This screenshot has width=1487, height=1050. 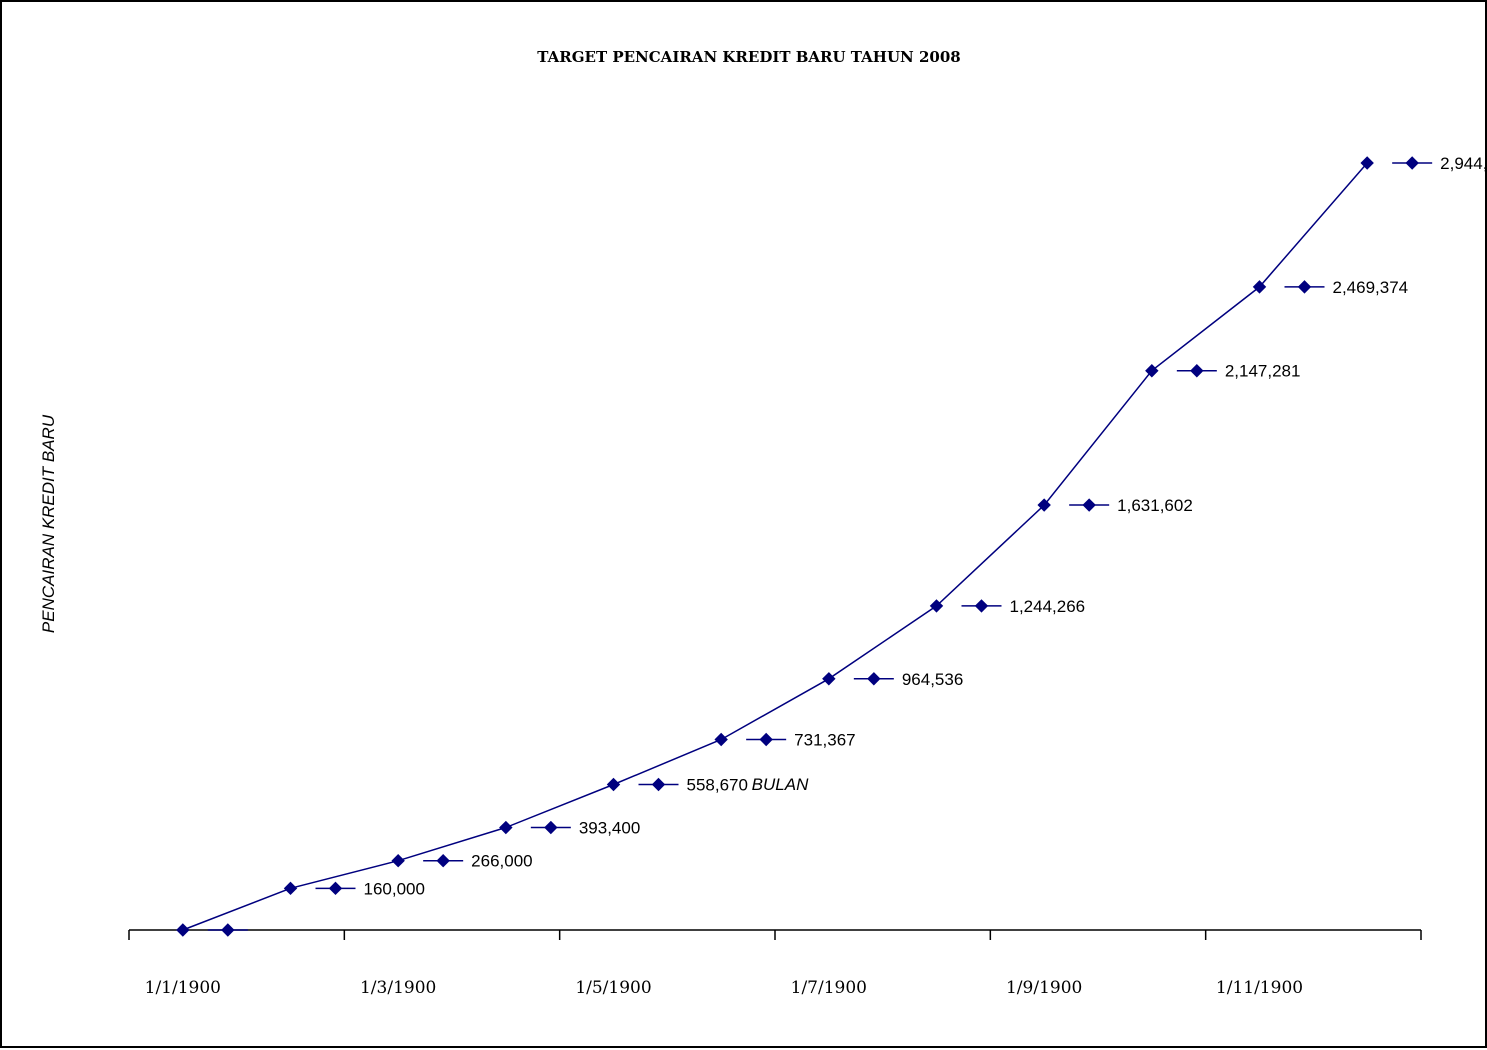 I want to click on data-label: 266,000, so click(x=501, y=861).